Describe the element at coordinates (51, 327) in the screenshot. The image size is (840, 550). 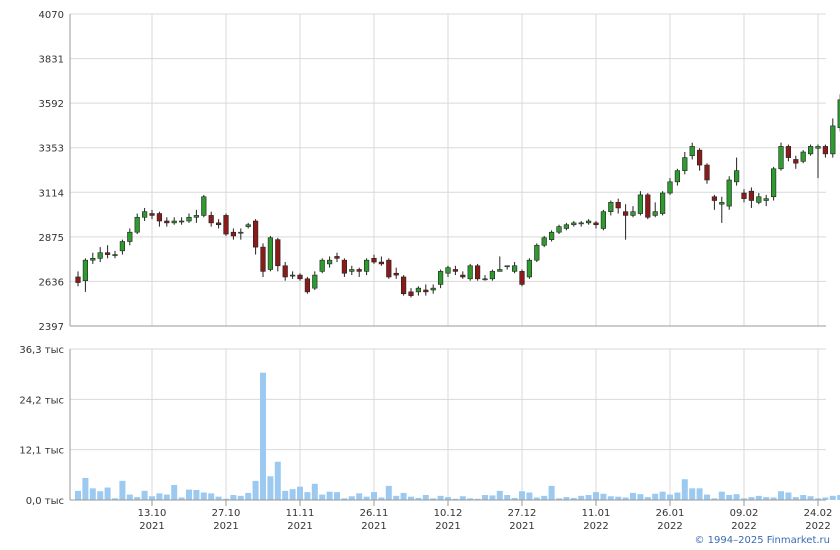
I see `price-tick-label: 2397` at that location.